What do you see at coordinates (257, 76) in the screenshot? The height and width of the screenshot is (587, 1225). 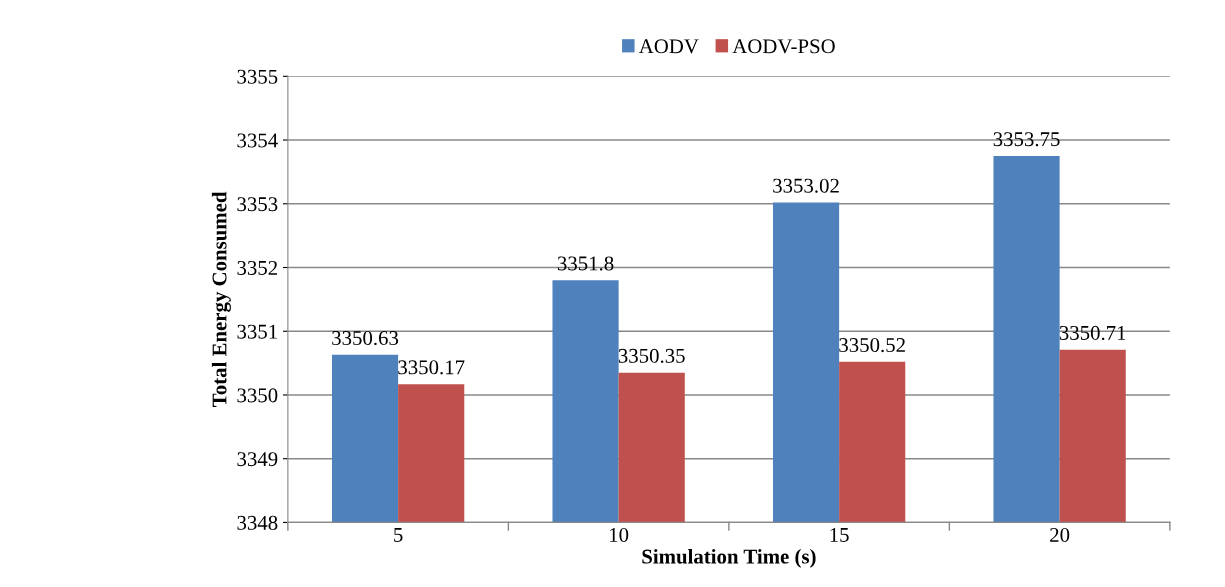 I see `y-tick-label: 3355` at bounding box center [257, 76].